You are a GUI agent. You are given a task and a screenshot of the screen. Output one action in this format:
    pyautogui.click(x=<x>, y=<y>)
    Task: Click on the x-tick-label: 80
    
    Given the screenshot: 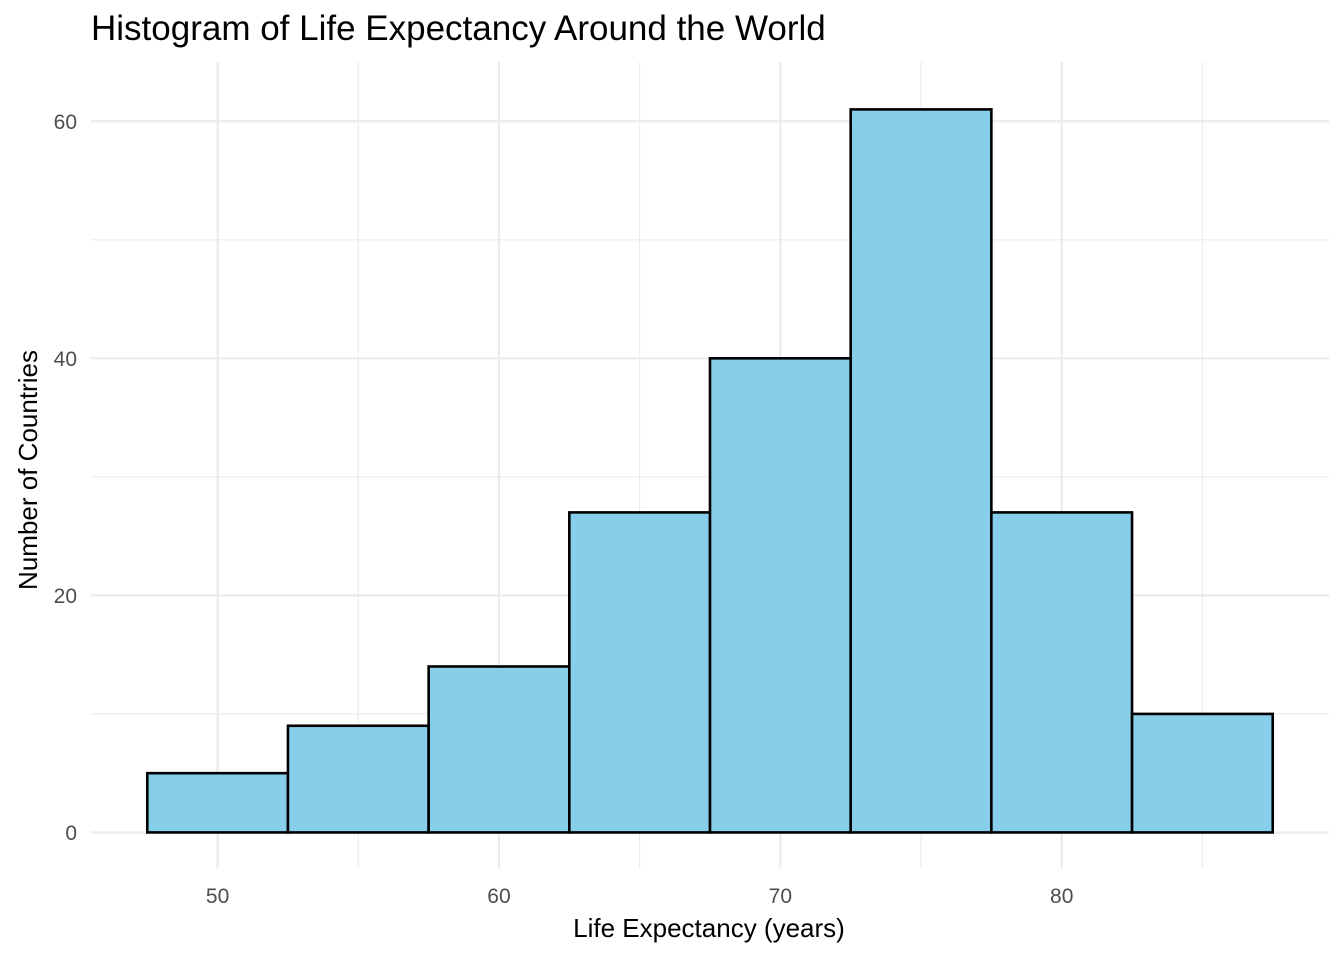 What is the action you would take?
    pyautogui.click(x=1061, y=896)
    